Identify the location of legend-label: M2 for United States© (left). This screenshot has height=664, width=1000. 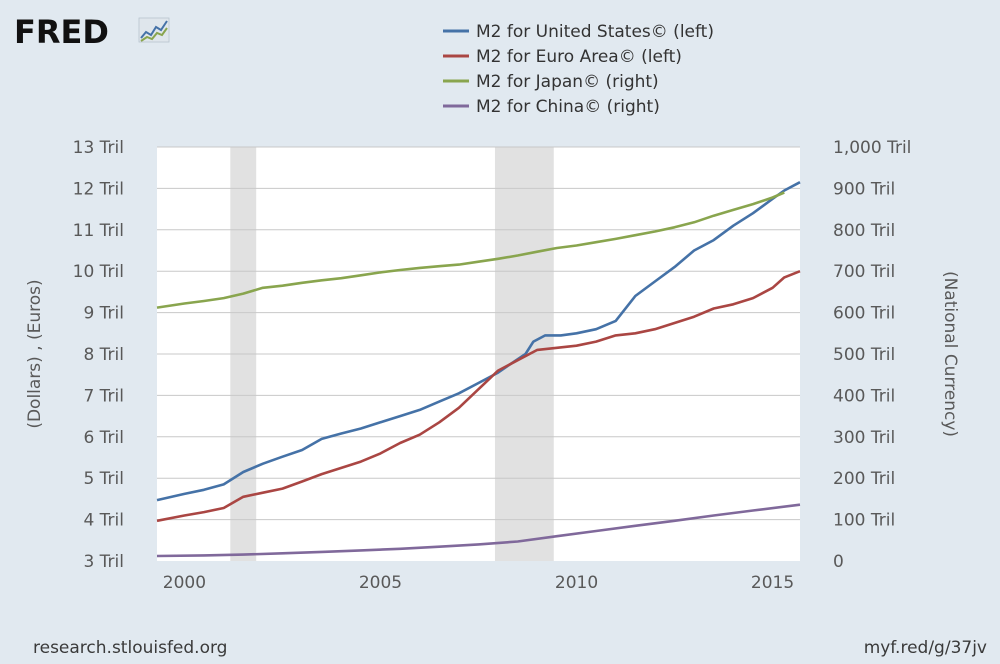
(595, 32).